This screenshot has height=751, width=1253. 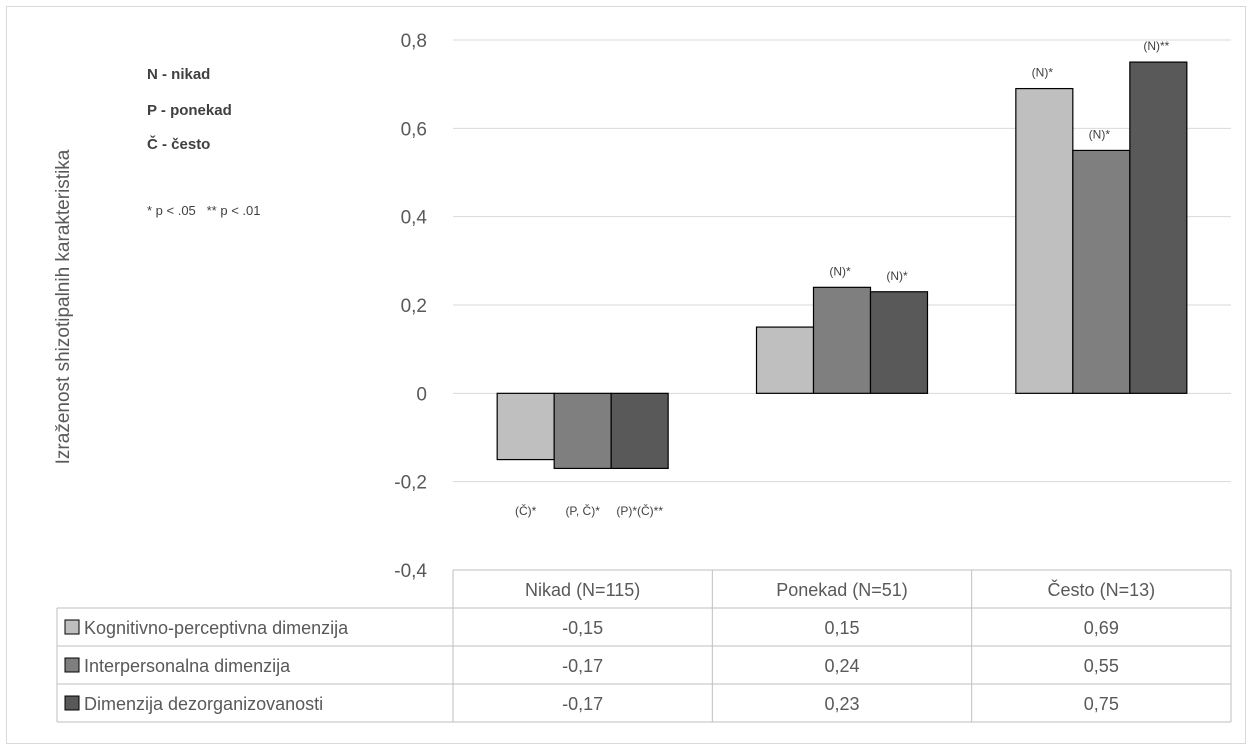 I want to click on significance-note: * p < .05 ** p < .01, so click(x=203, y=210).